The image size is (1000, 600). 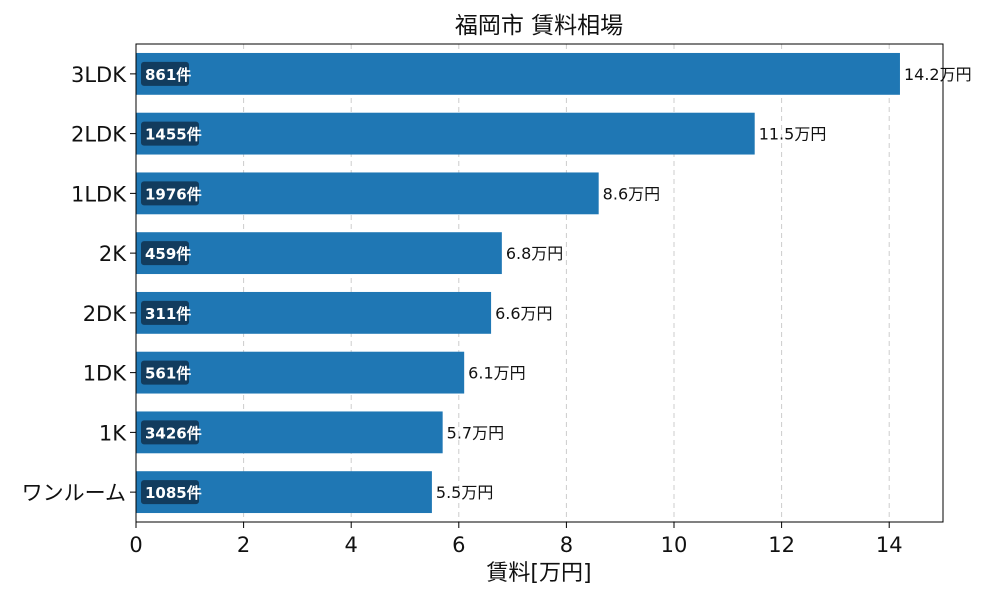 What do you see at coordinates (173, 493) in the screenshot?
I see `count-label: 1085件` at bounding box center [173, 493].